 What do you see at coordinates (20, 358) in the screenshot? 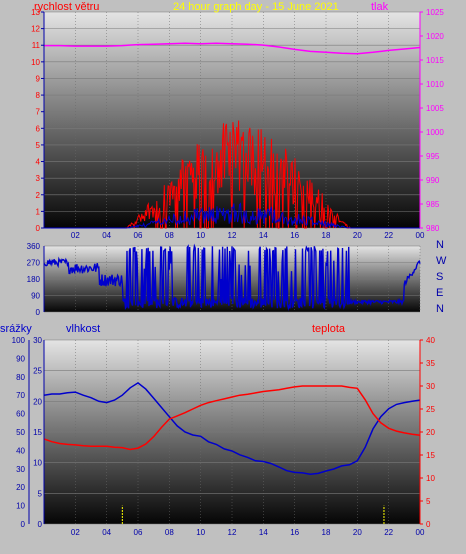
I see `rain-tick-label: 90` at bounding box center [20, 358].